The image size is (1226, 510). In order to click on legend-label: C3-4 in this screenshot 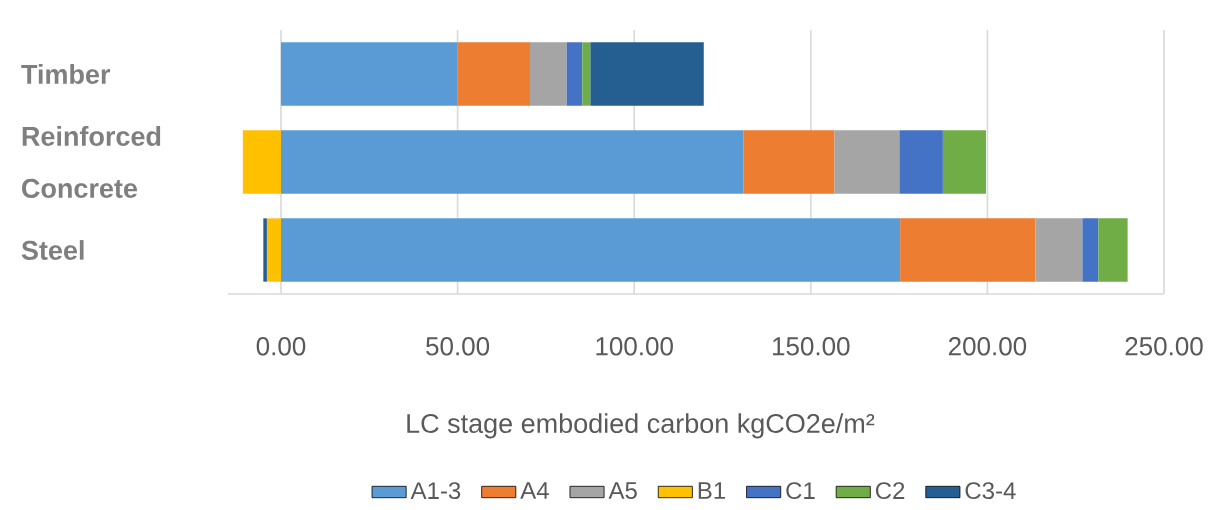, I will do `click(990, 491)`.